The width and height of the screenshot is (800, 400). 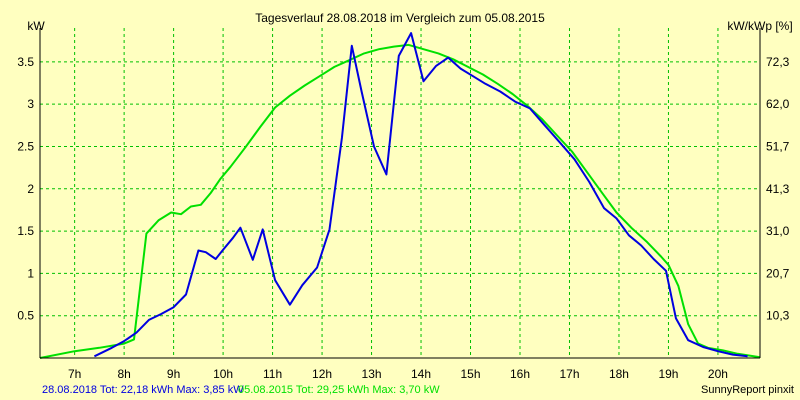 I want to click on x-tick-label: 14h, so click(x=421, y=374).